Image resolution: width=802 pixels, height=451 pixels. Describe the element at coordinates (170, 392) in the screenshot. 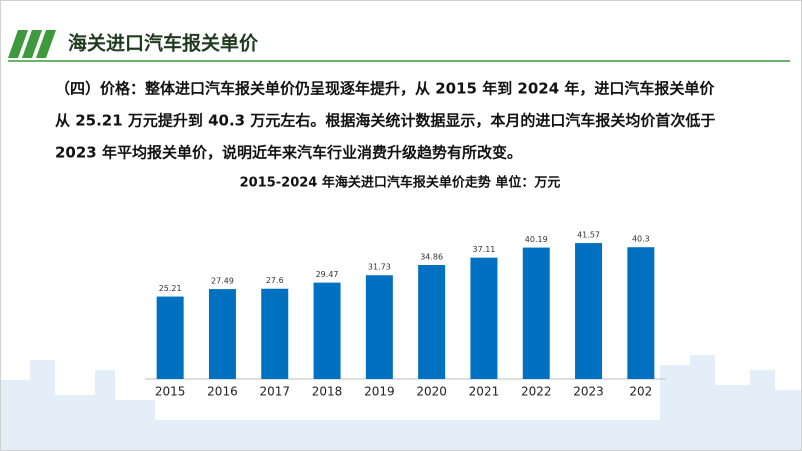

I see `x-tick-label: 2015` at that location.